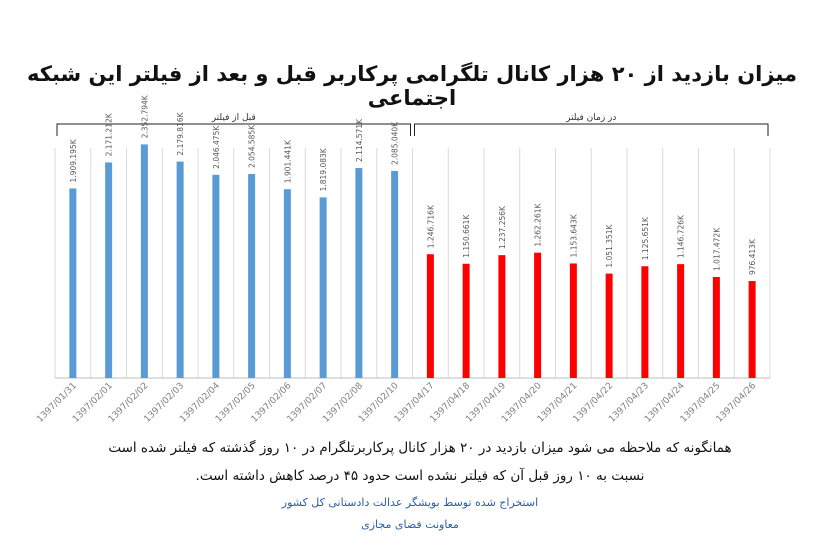 This screenshot has width=824, height=552. Describe the element at coordinates (538, 225) in the screenshot. I see `bar-value-label: 1.262.261K` at that location.